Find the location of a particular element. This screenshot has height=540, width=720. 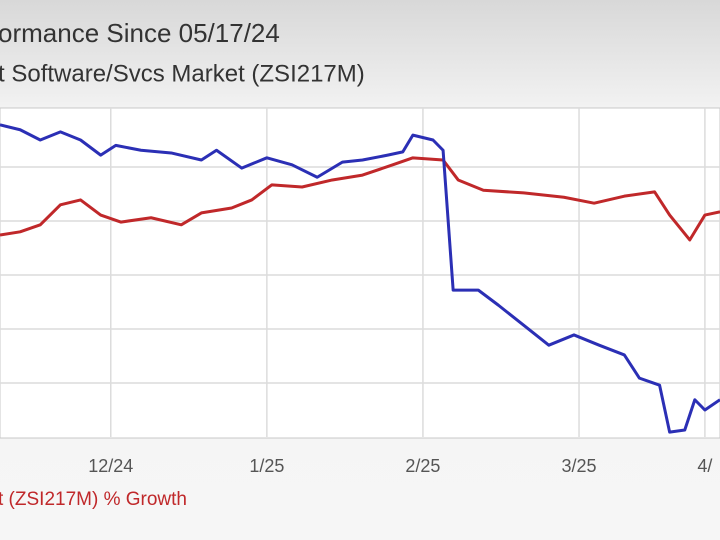

x-tick-label: 2/25 is located at coordinates (422, 466).